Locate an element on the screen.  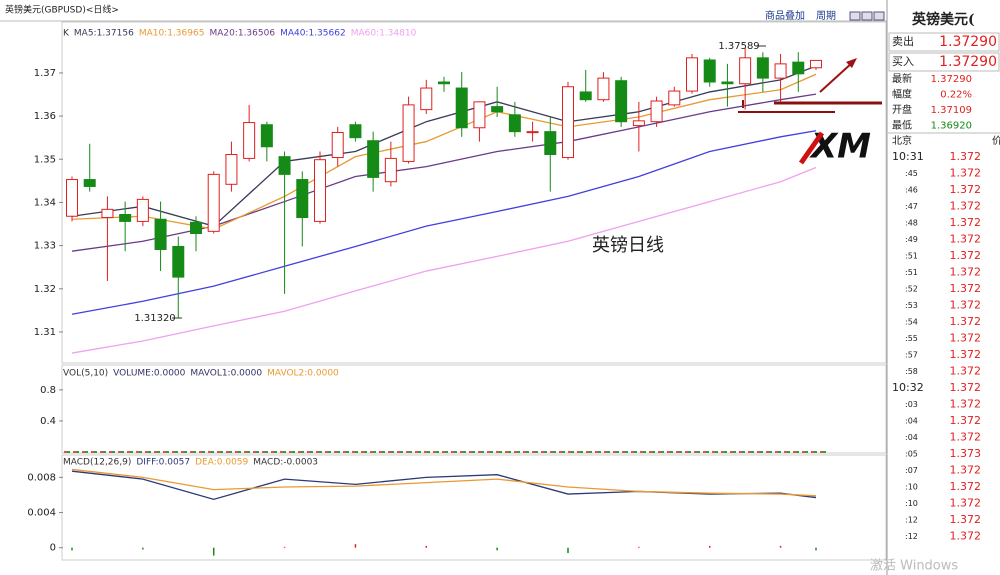
quote-label: 幅度 is located at coordinates (902, 94).